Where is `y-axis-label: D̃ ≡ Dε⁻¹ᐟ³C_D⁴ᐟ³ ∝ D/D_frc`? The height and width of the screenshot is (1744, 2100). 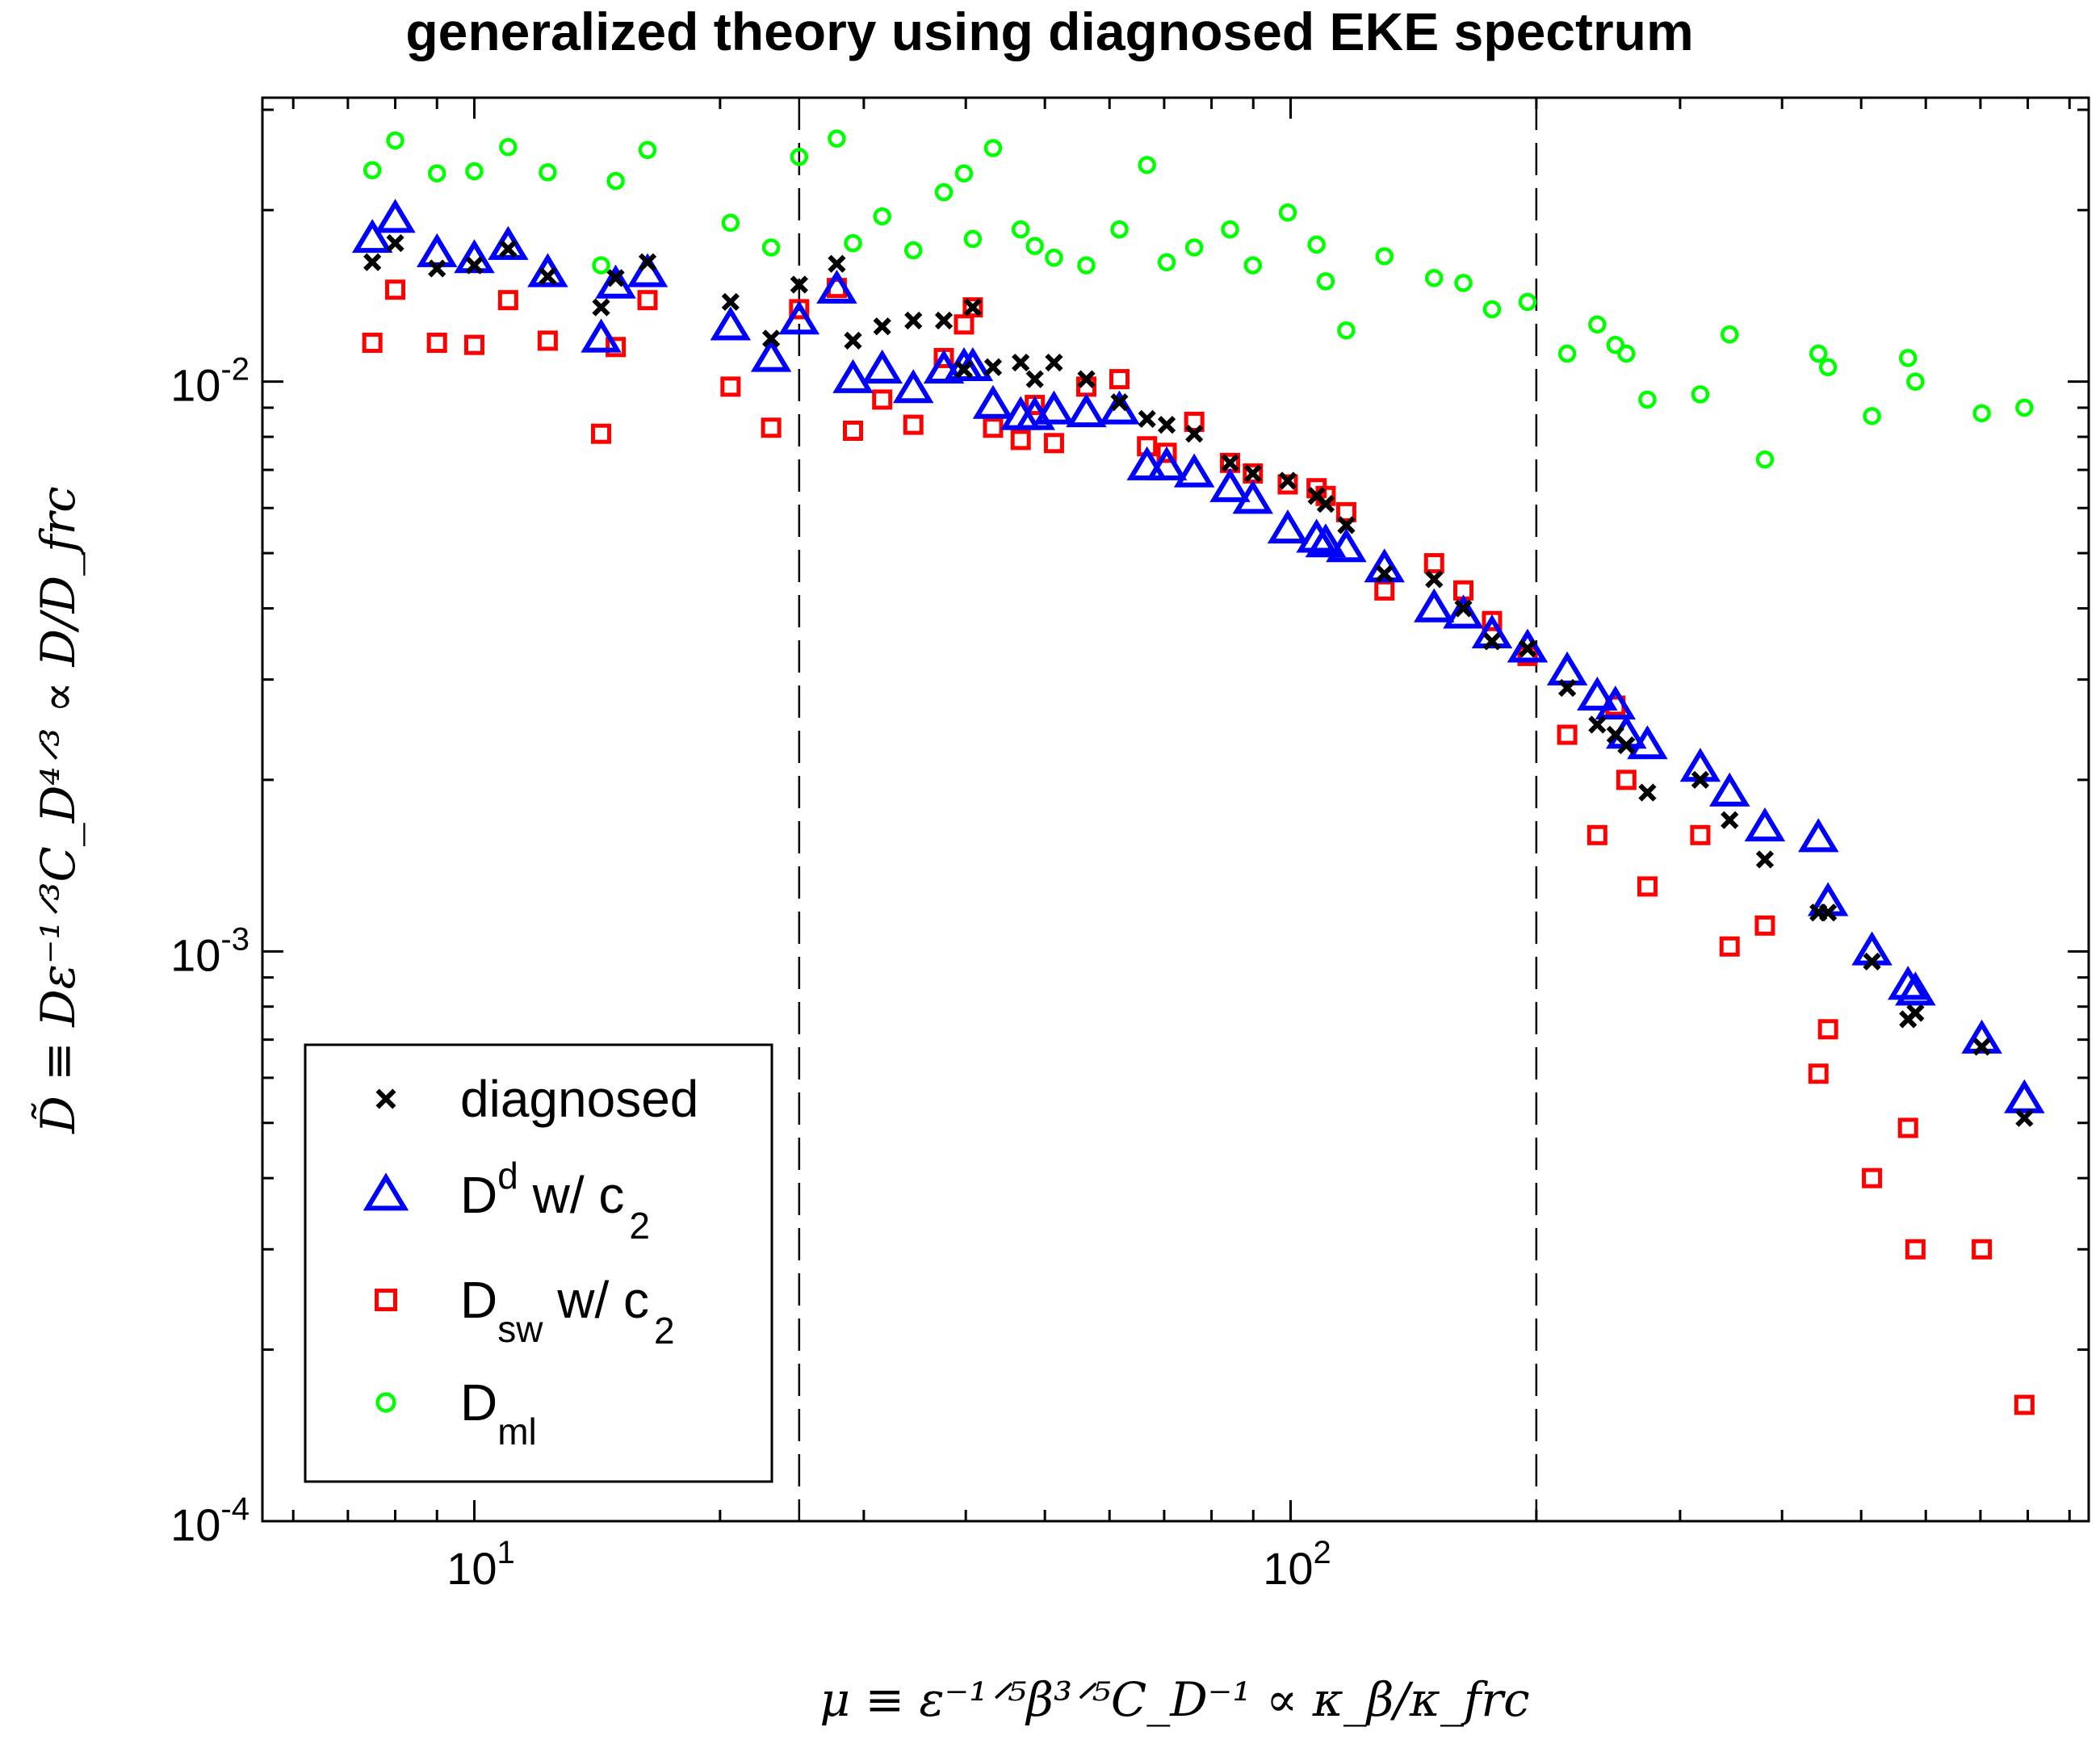 y-axis-label: D̃ ≡ Dε⁻¹ᐟ³C_D⁴ᐟ³ ∝ D/D_frc is located at coordinates (58, 810).